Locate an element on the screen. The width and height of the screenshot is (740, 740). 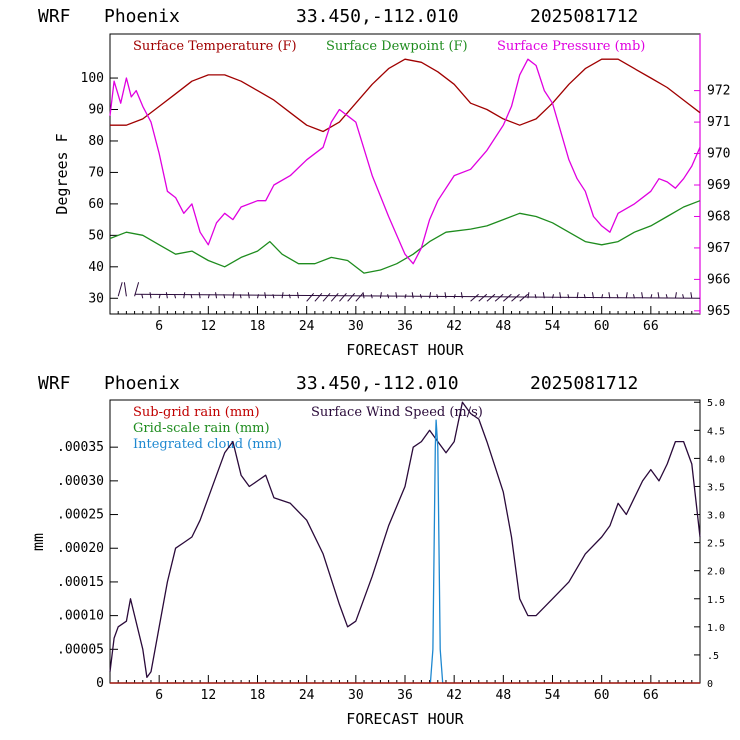
chart2-x-ticks: 6 12 18 24 30 36 42 48 54 60 66 is located at coordinates (405, 689).